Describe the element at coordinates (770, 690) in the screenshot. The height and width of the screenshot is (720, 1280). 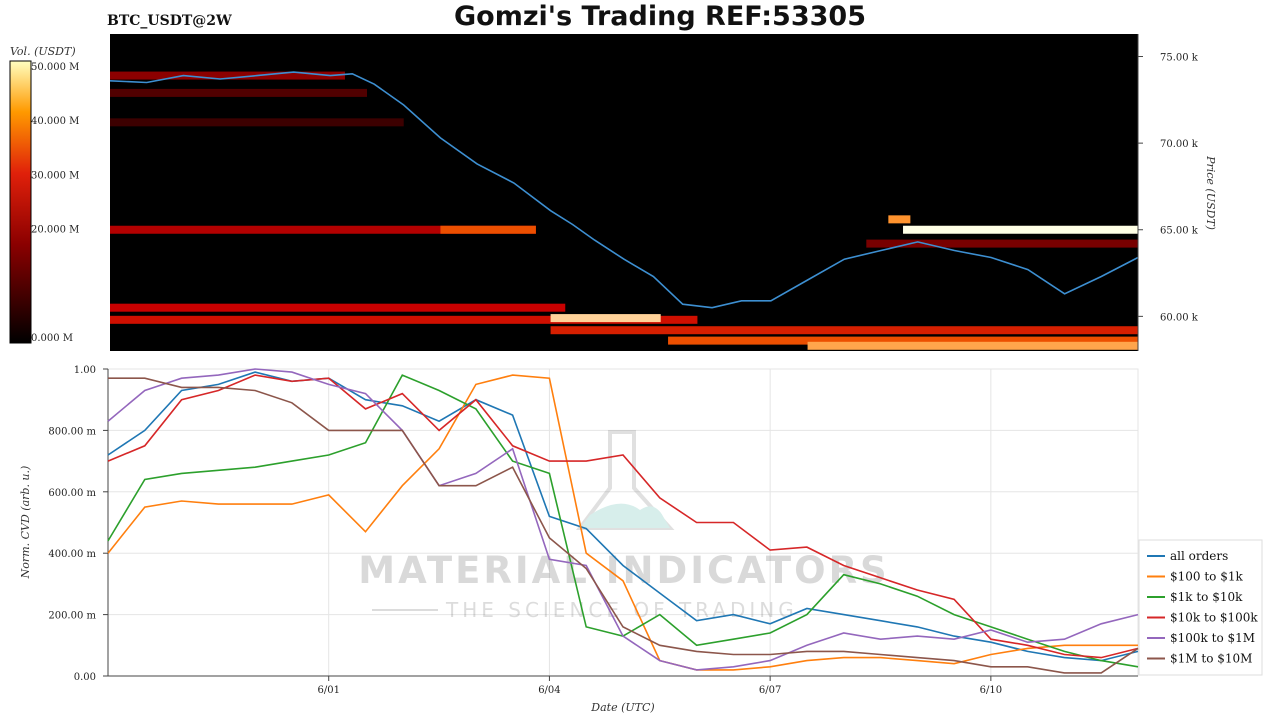
I see `cvd-x-tick-2: 6/07` at that location.